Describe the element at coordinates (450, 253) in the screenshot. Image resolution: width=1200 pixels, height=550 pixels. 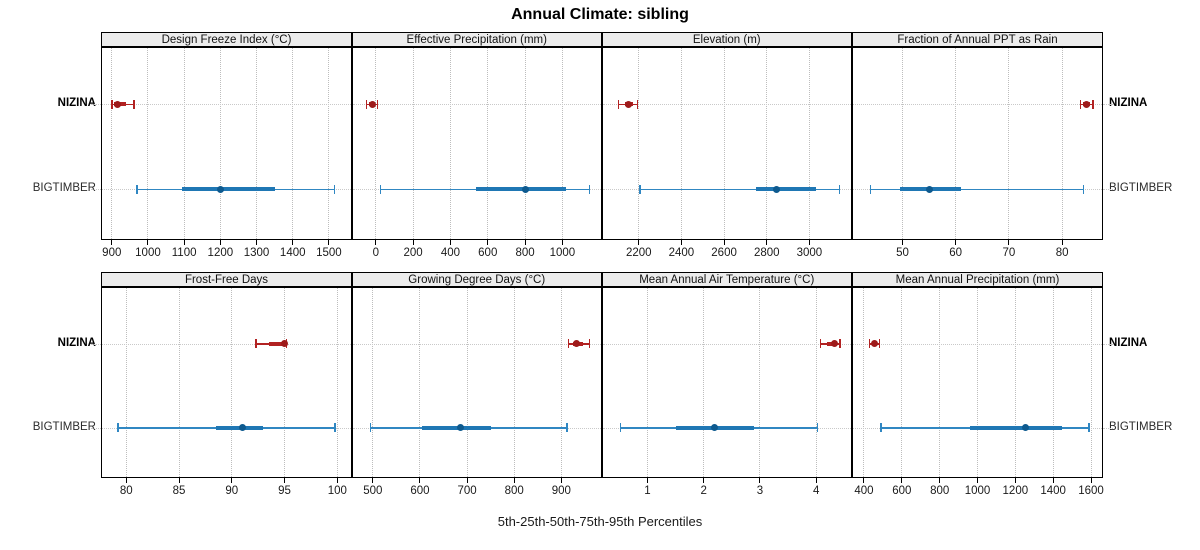
I see `tick-label-400: 400` at that location.